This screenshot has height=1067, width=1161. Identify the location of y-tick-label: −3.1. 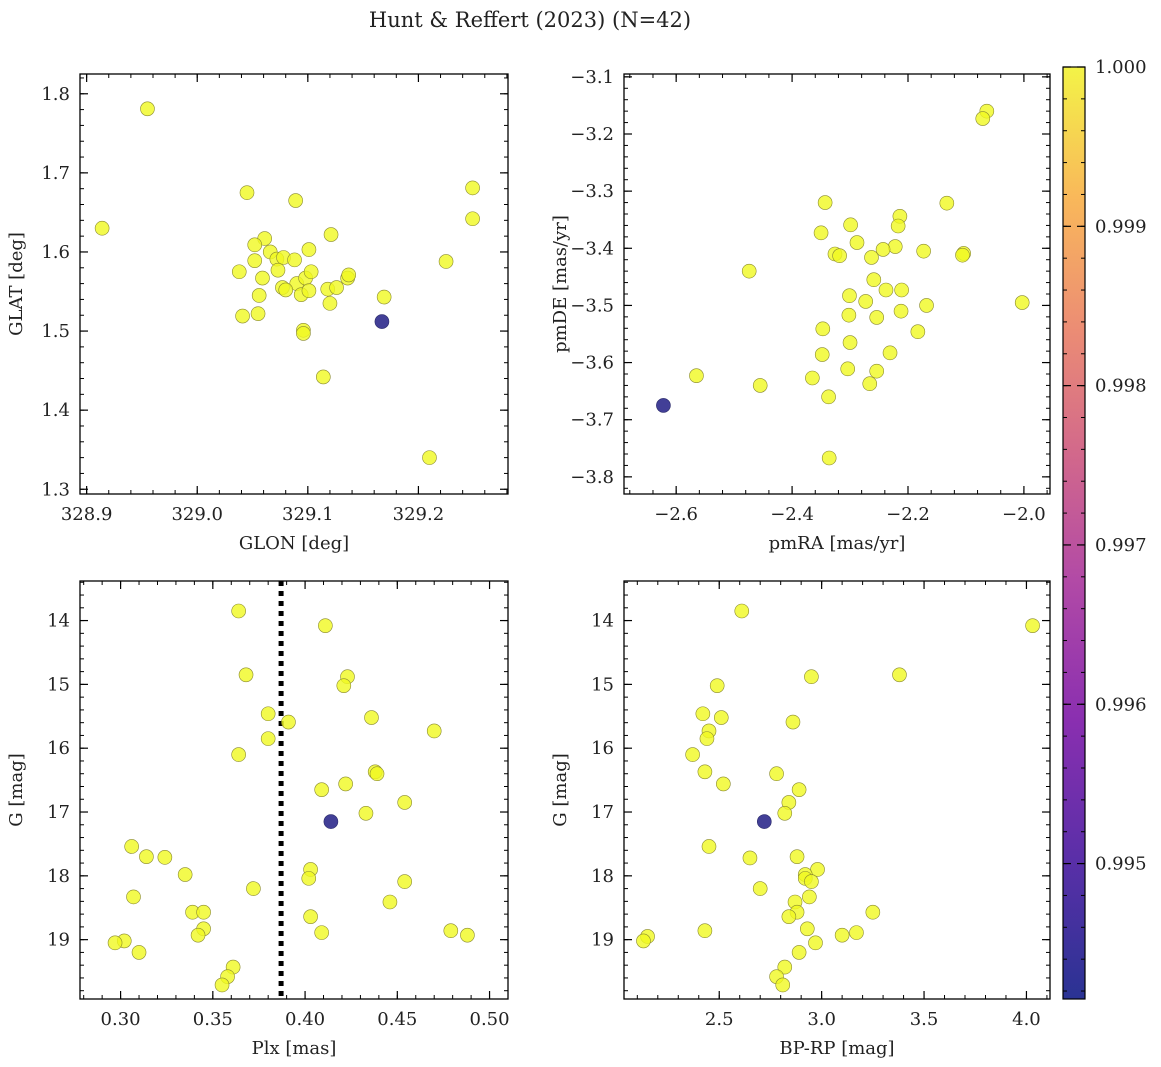
(592, 77).